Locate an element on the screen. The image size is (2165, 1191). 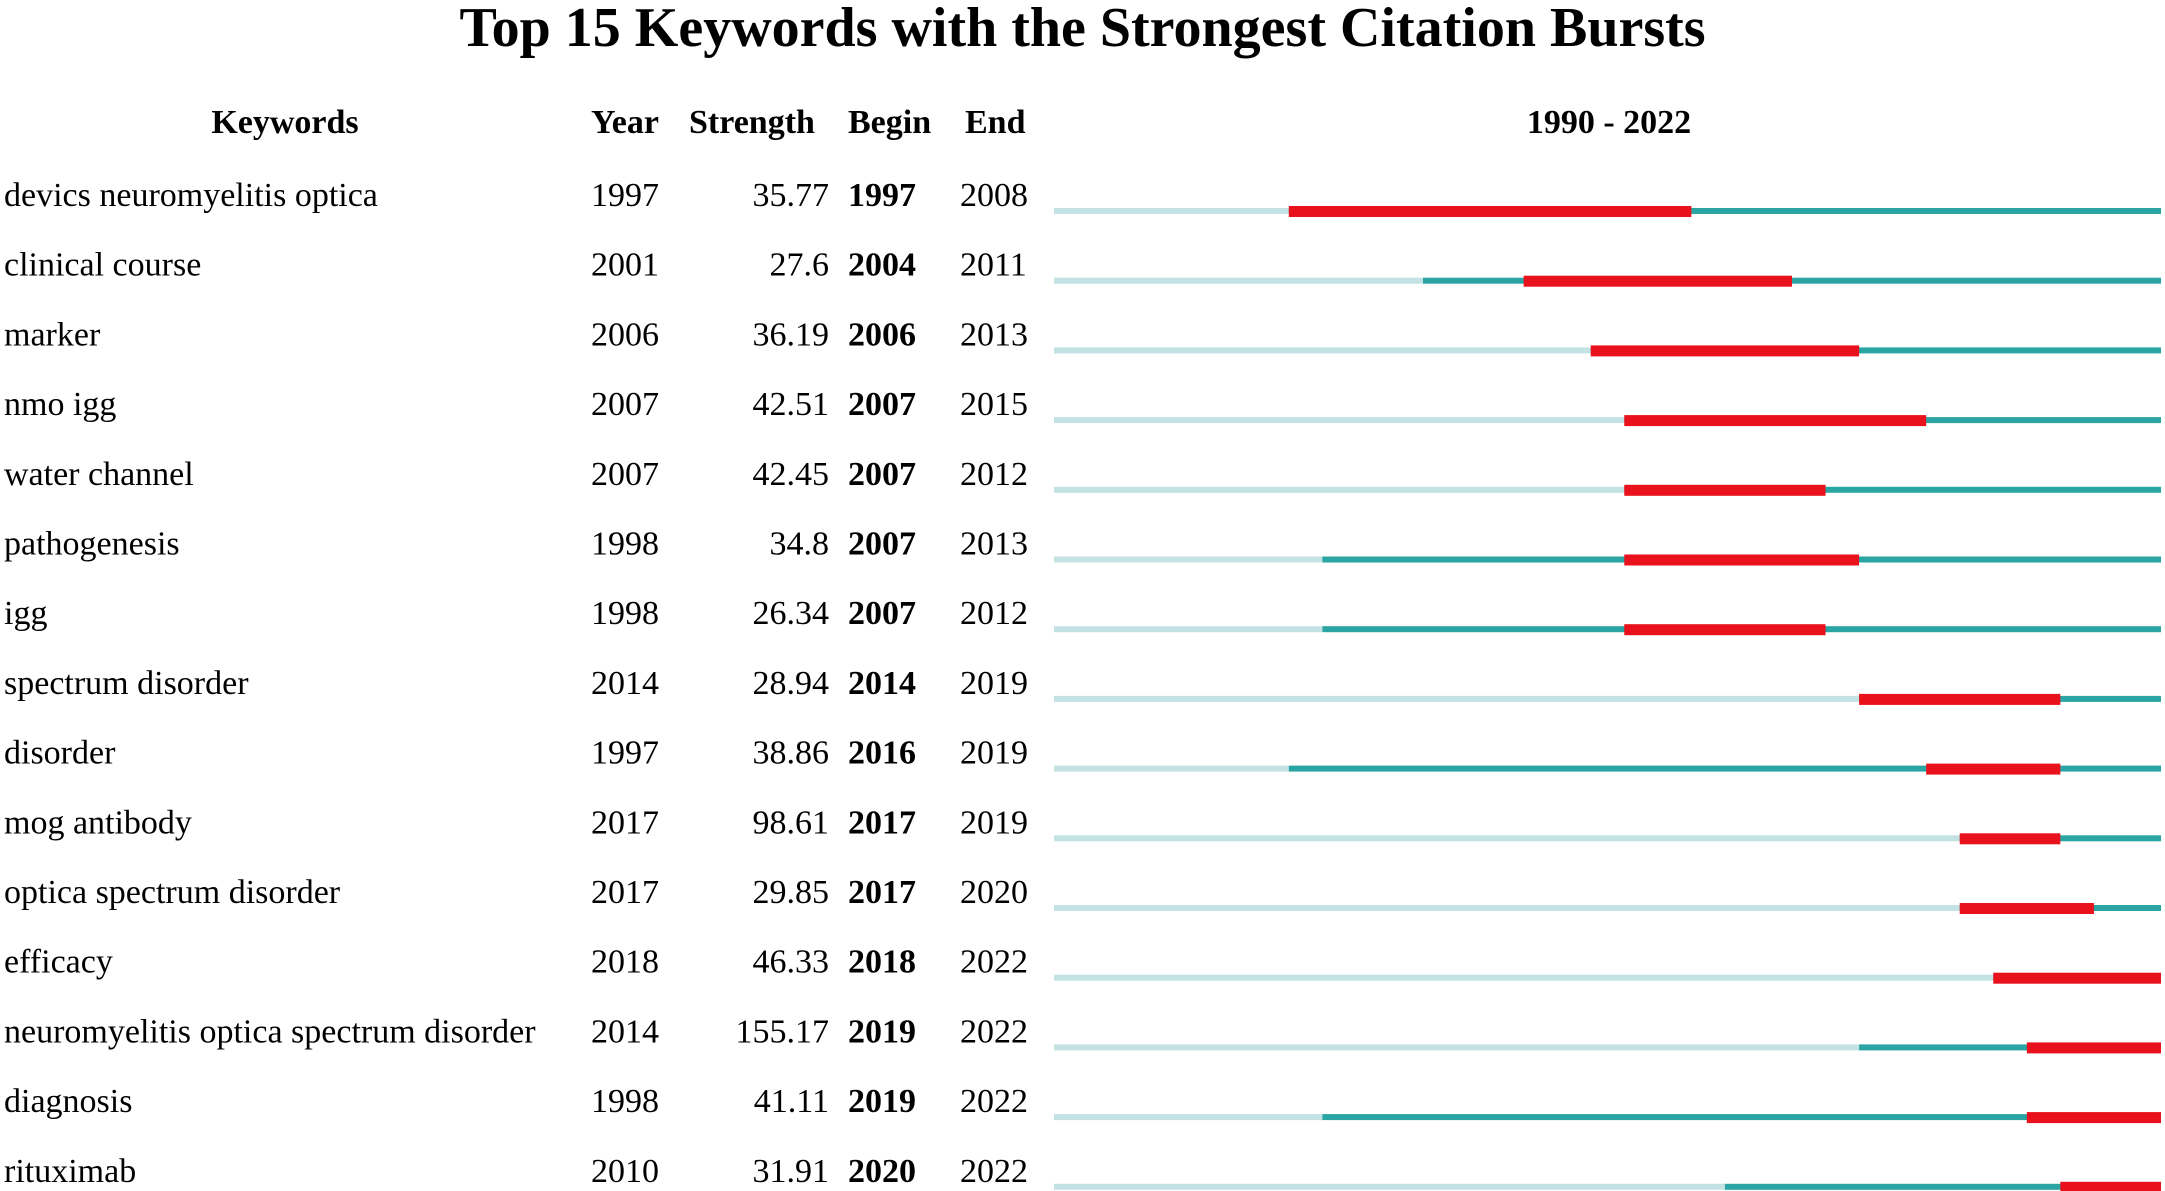
end-value: 2008 is located at coordinates (994, 195).